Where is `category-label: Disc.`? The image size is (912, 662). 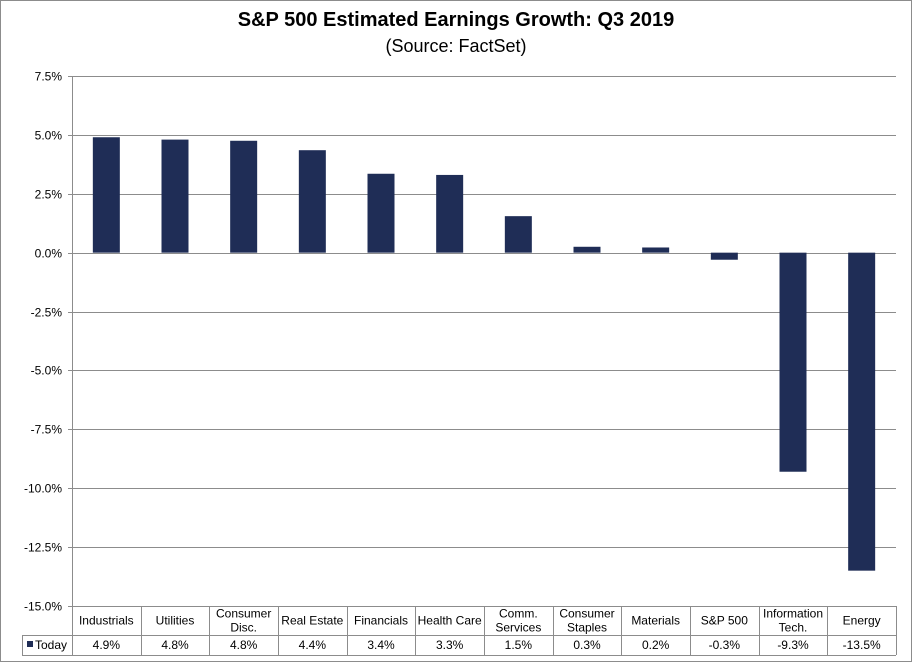 category-label: Disc. is located at coordinates (243, 628).